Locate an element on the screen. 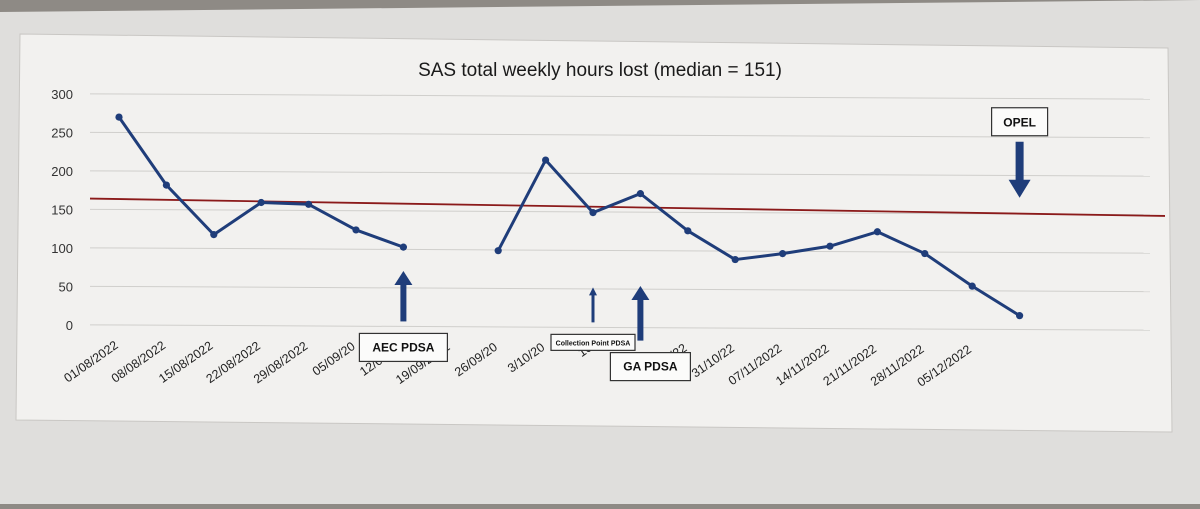  annotation-label: OPEL is located at coordinates (1019, 123).